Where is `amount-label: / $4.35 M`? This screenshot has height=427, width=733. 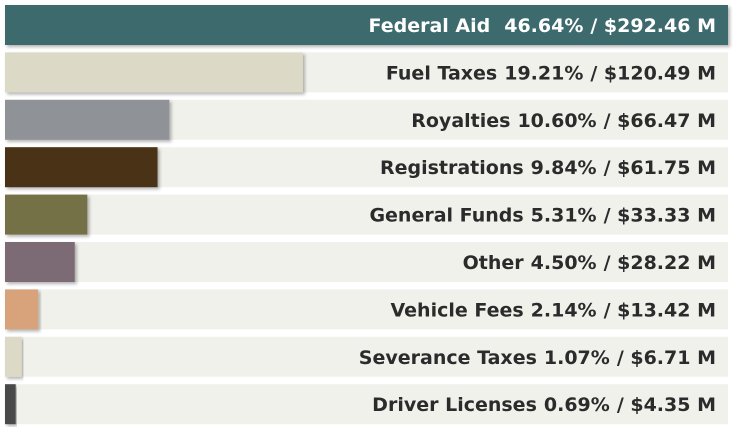
amount-label: / $4.35 M is located at coordinates (666, 405).